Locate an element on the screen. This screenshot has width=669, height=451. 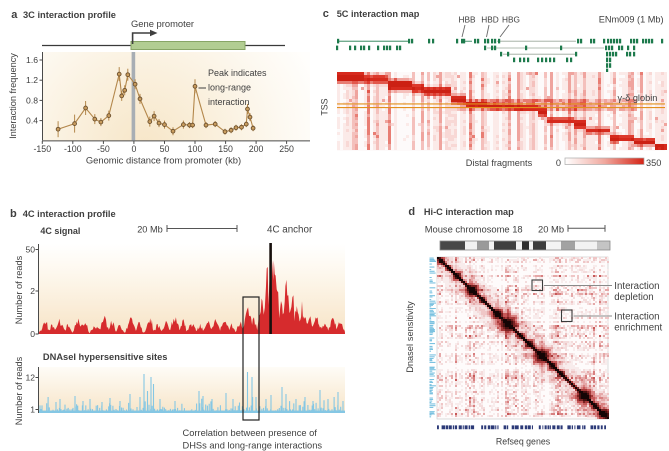
svg-text: depletion is located at coordinates (633, 297).